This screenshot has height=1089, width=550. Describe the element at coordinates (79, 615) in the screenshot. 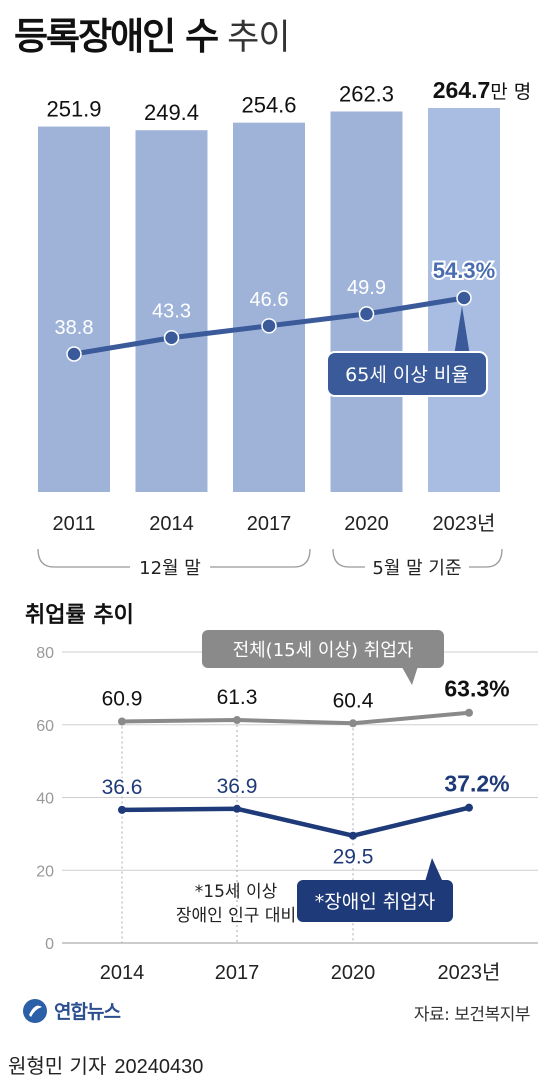

I see `chart2-title: 취업률 추이` at that location.